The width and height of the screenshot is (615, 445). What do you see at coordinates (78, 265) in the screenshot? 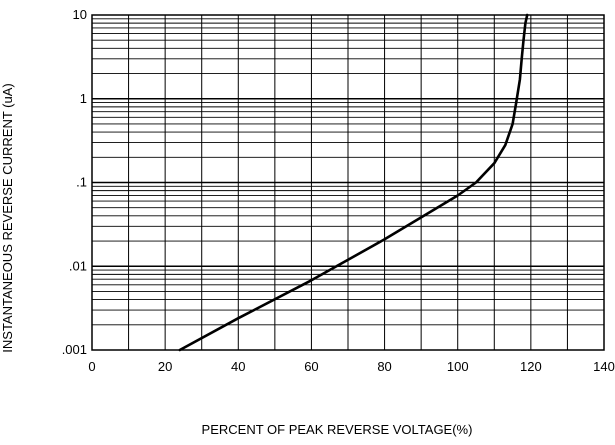
I see `y-tick-label: .01` at bounding box center [78, 265].